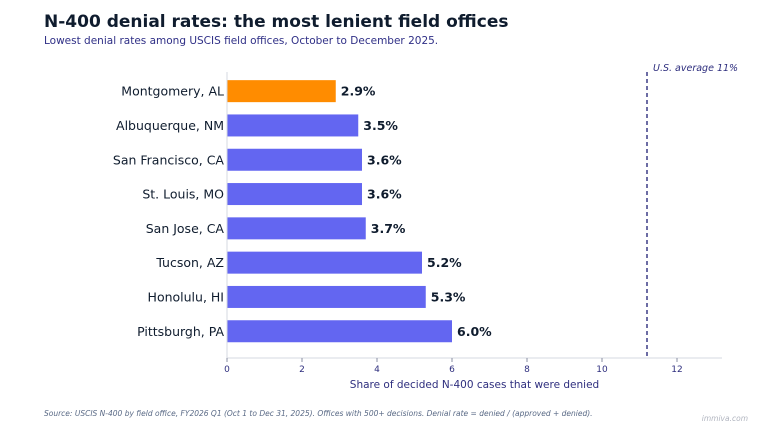  I want to click on watermark: immiva.com, so click(724, 418).